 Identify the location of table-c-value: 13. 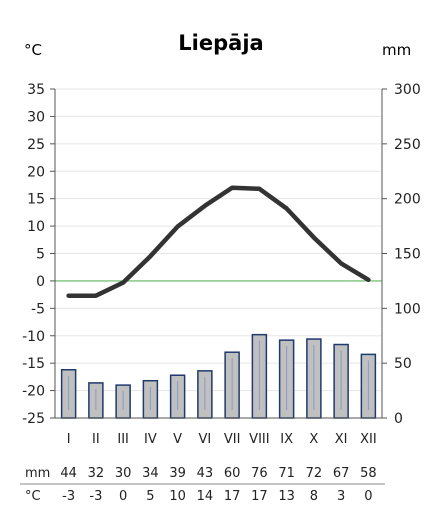
(286, 496).